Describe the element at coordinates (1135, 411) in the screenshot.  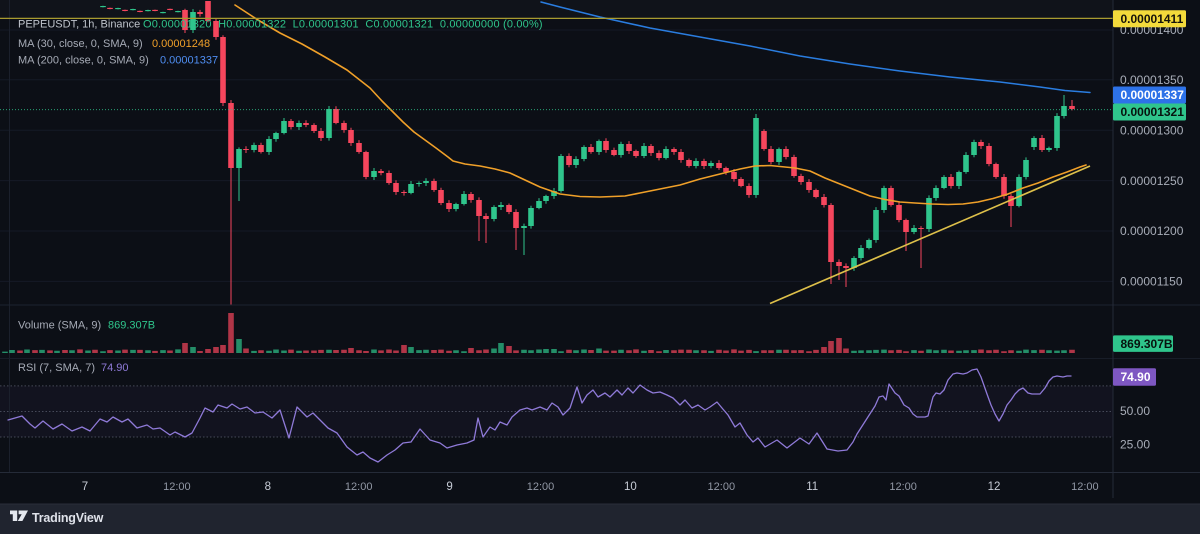
I see `svg-text: 50.00` at that location.